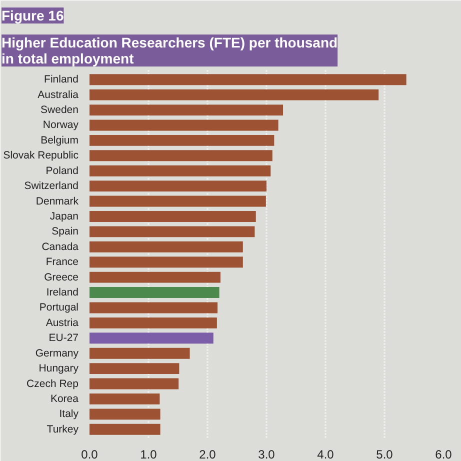  I want to click on y-tick-label: Finland, so click(61, 80).